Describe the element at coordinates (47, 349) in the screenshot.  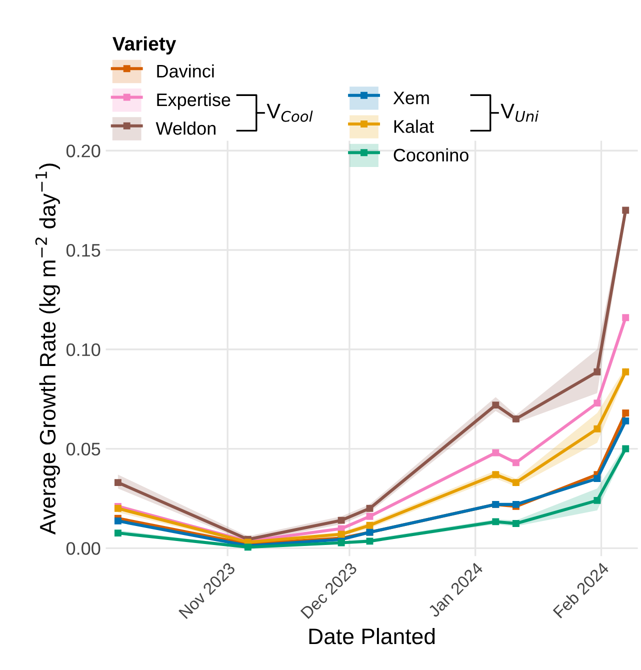
I see `y-axis-title: Average Growth Rate (kg m$^{−2}$ day$^{−1}$)` at that location.